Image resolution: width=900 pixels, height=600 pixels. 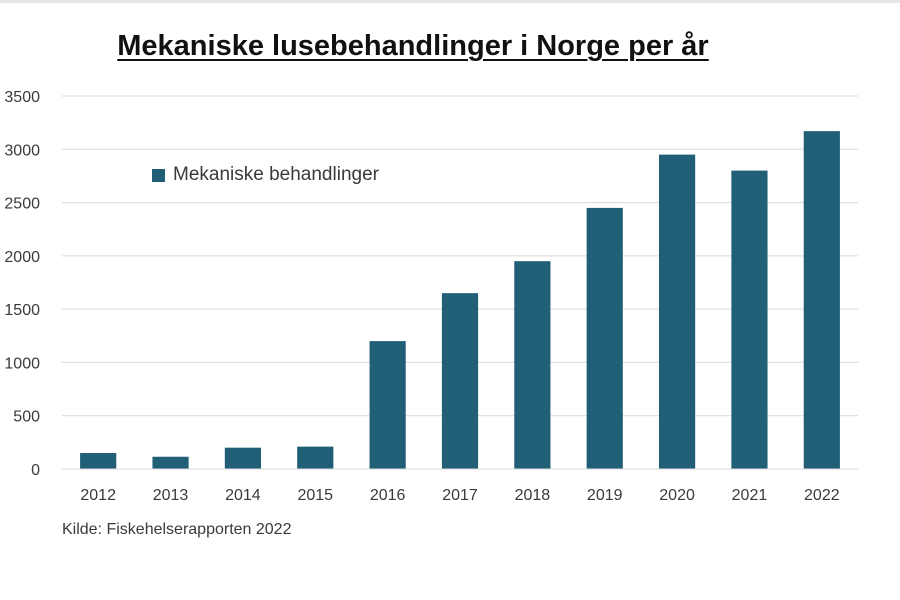 I want to click on y-tick-label: 1500, so click(x=22, y=310).